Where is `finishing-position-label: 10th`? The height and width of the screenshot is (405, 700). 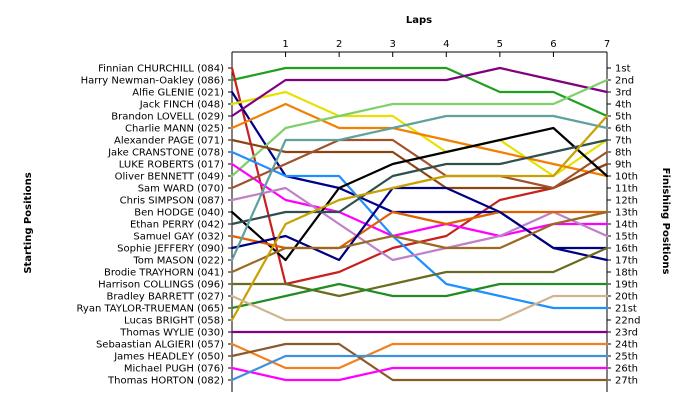 finishing-position-label: 10th is located at coordinates (626, 177).